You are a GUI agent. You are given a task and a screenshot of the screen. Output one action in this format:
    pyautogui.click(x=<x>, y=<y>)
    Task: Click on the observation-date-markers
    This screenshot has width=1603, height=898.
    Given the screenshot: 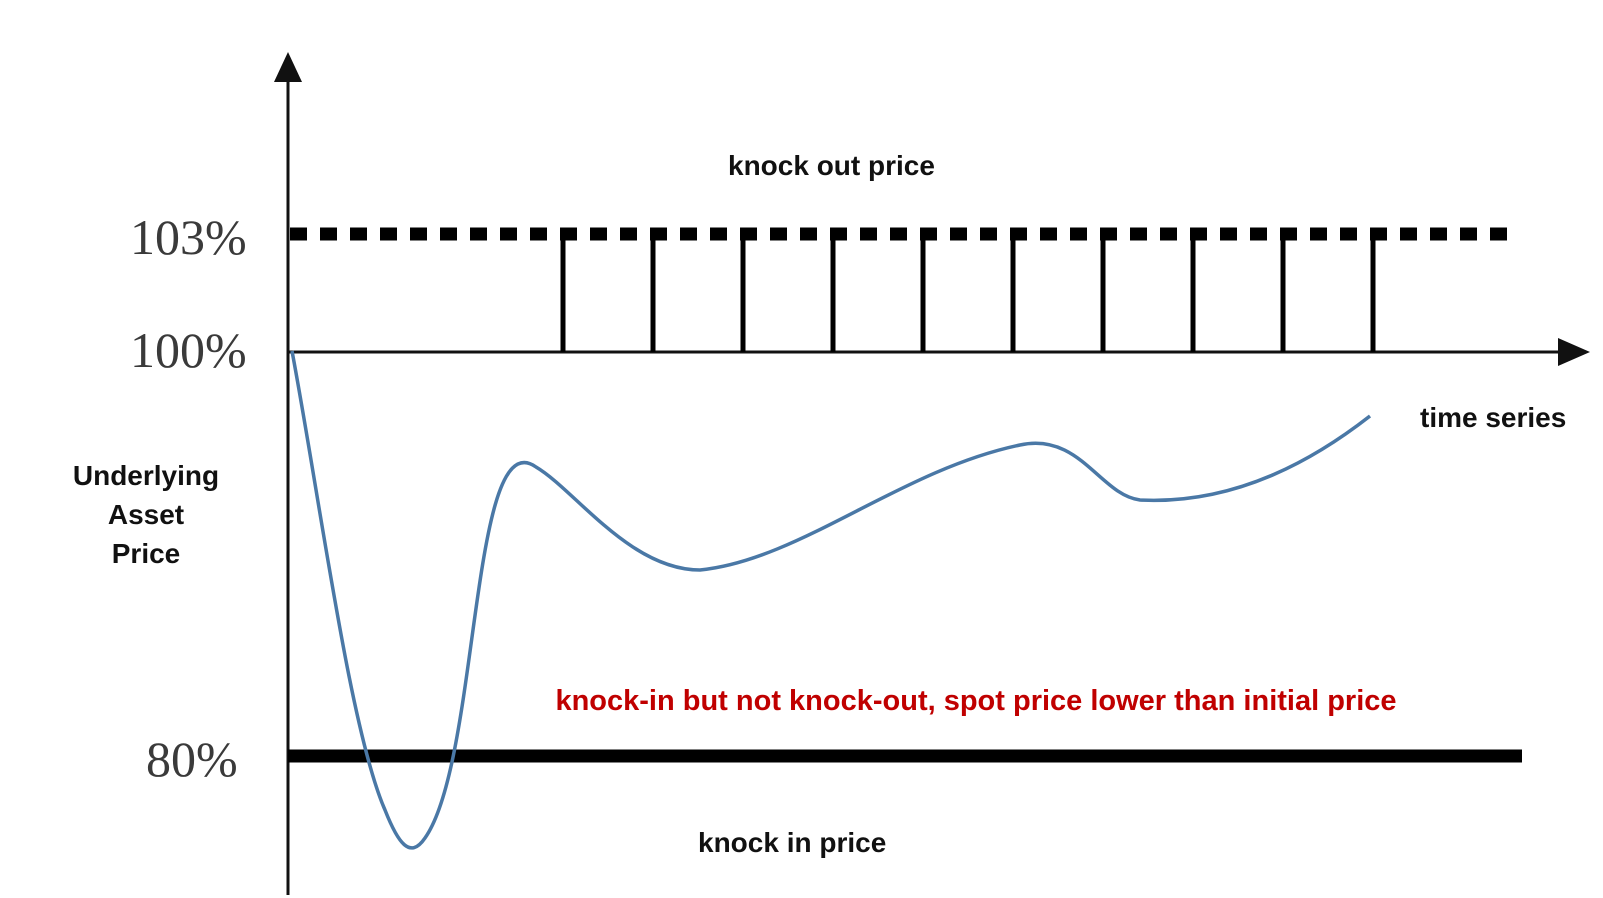 What is the action you would take?
    pyautogui.click(x=968, y=293)
    